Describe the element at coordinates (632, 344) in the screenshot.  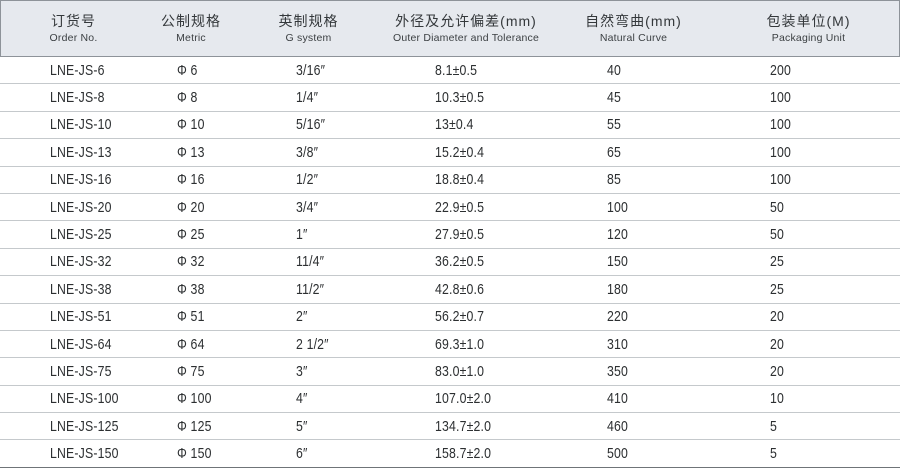
I see `cell-natural-curve: 310` at that location.